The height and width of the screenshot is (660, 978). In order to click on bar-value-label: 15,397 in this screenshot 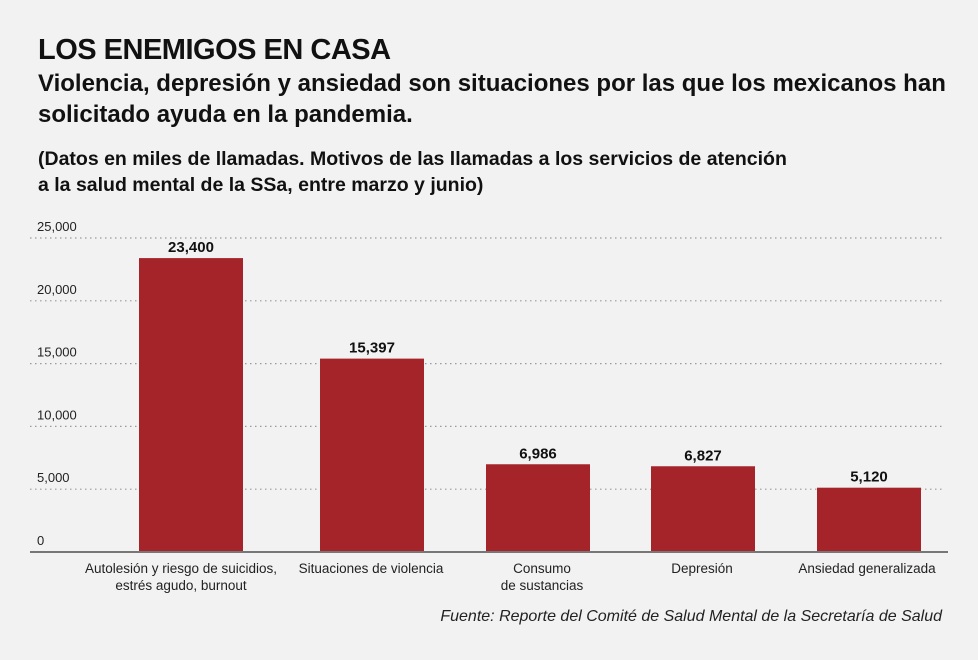, I will do `click(372, 348)`.